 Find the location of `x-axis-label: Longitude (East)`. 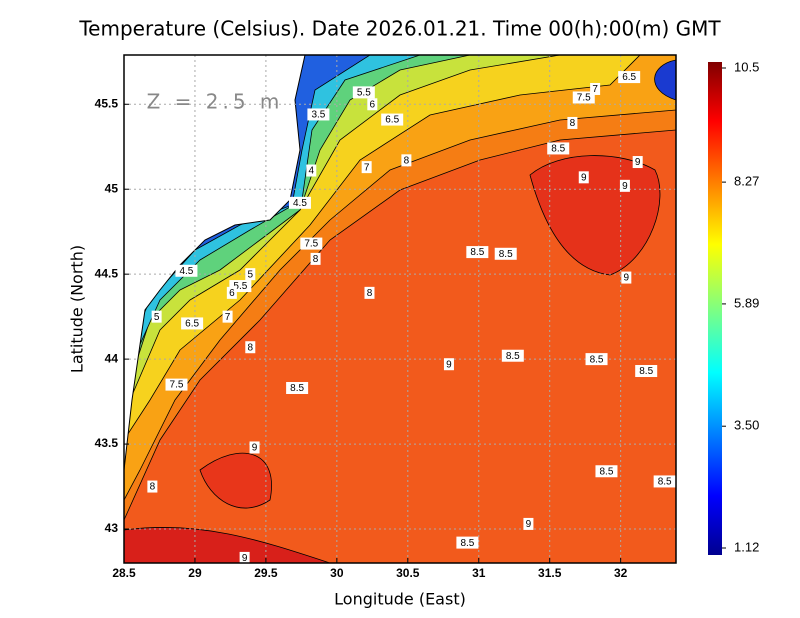

x-axis-label: Longitude (East) is located at coordinates (400, 599).